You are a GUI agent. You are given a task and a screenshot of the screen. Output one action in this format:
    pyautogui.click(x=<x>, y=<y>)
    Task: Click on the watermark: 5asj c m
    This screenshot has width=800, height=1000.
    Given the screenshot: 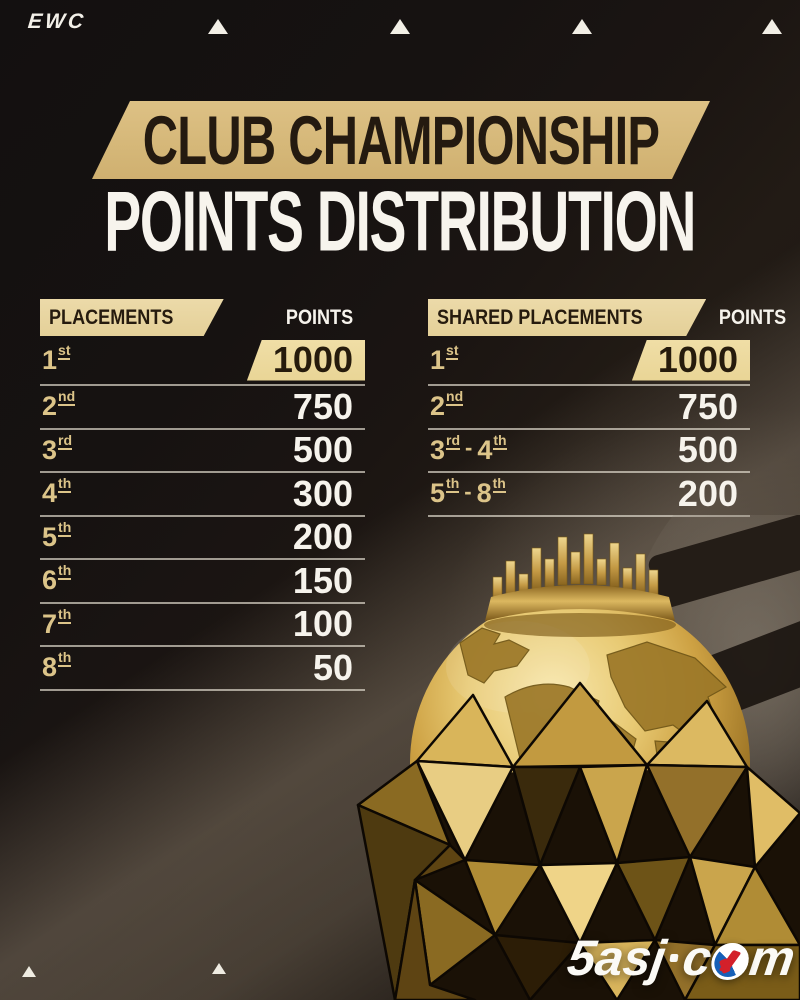 What is the action you would take?
    pyautogui.click(x=682, y=958)
    